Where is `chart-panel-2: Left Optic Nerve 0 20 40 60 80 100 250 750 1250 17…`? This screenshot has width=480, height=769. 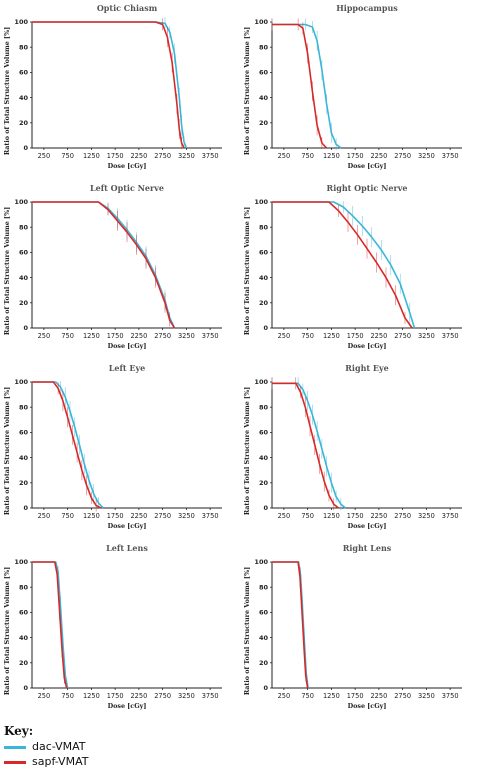 chart-panel-2: Left Optic Nerve 0 20 40 60 80 100 250 750 1250 17… is located at coordinates (120, 270).